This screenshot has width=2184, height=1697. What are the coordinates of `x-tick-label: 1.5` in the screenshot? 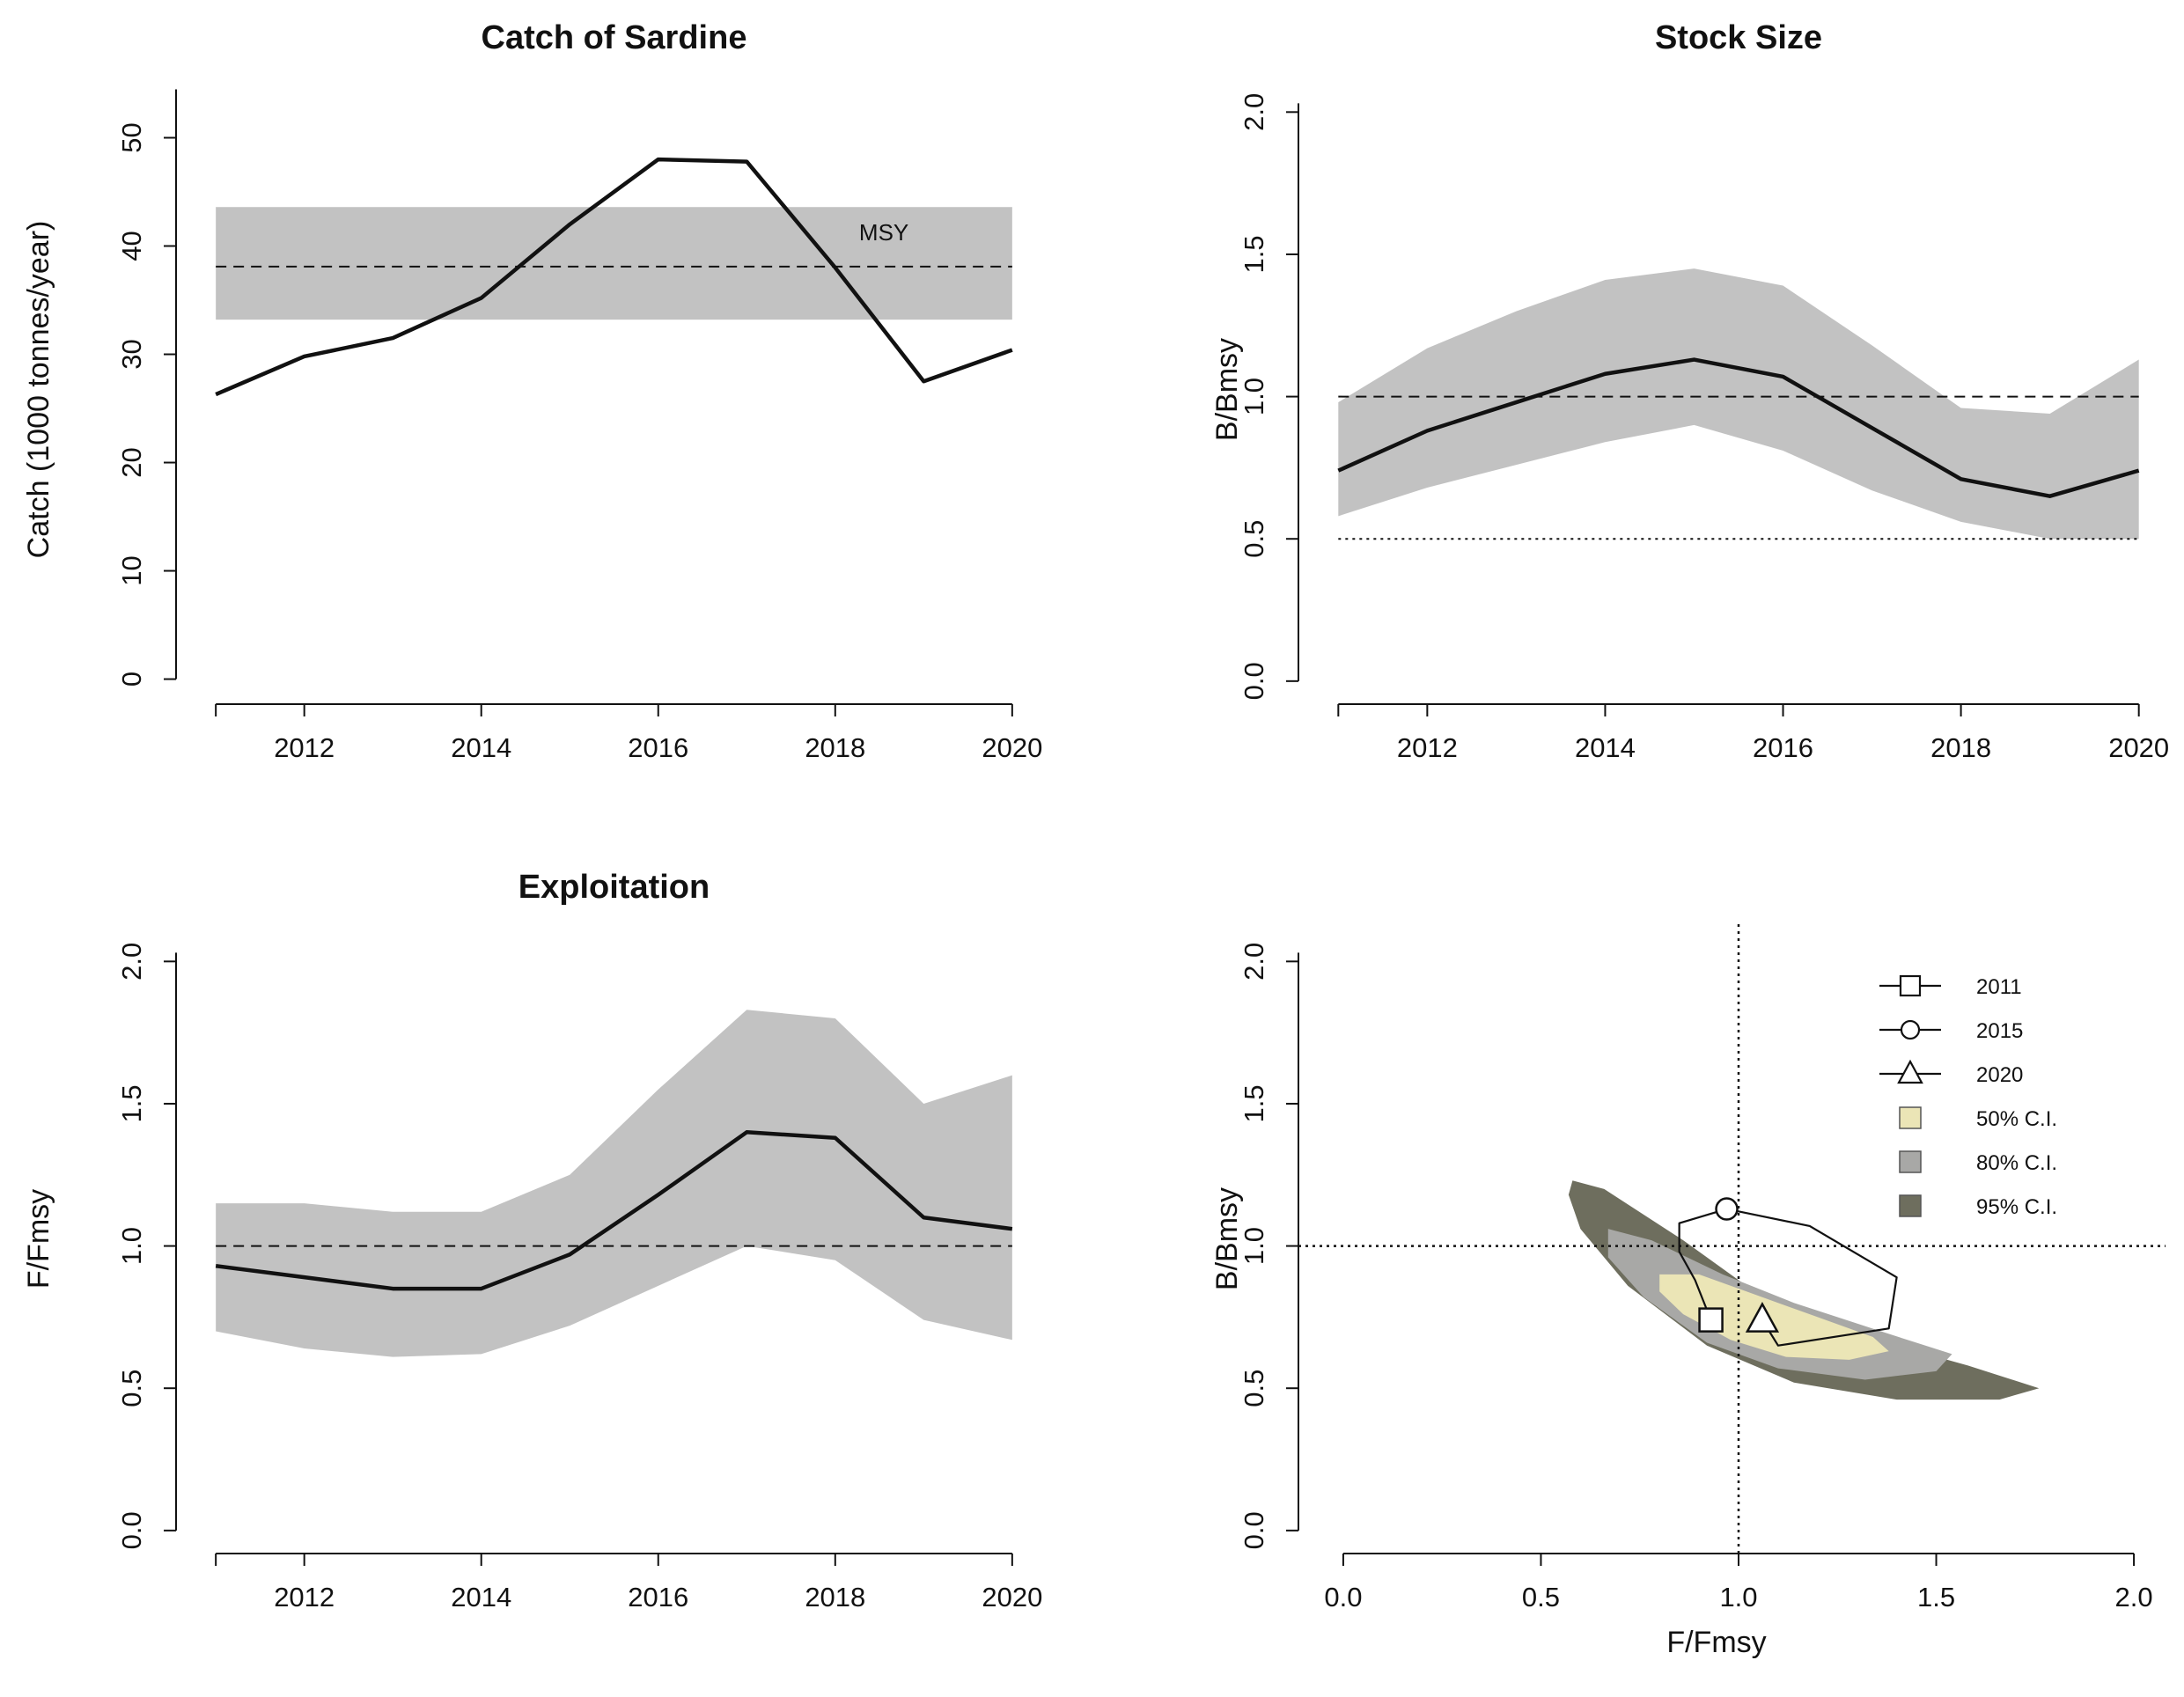 It's located at (1936, 1597).